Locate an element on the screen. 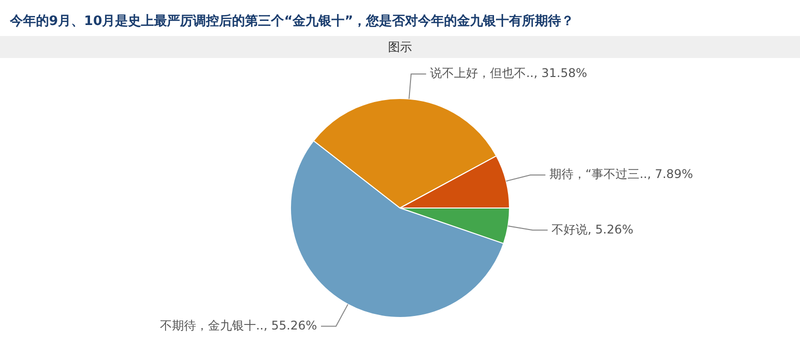  slice-label: 说不上好，但也不.., 31.58% is located at coordinates (509, 73).